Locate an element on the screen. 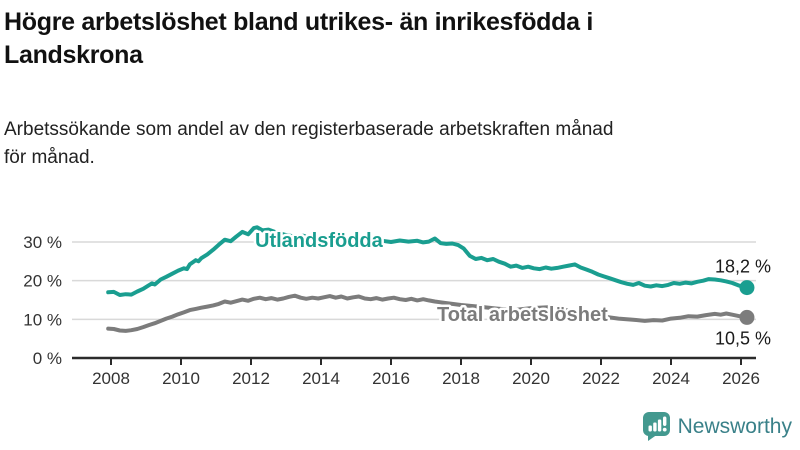  newsworthy-brand: Newsworthy is located at coordinates (717, 426).